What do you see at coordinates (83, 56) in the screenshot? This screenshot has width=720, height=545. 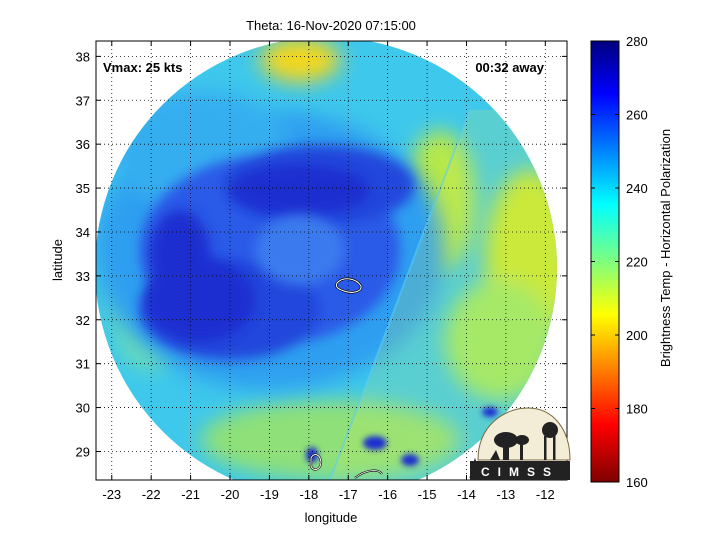 I see `y-tick-label: 38` at bounding box center [83, 56].